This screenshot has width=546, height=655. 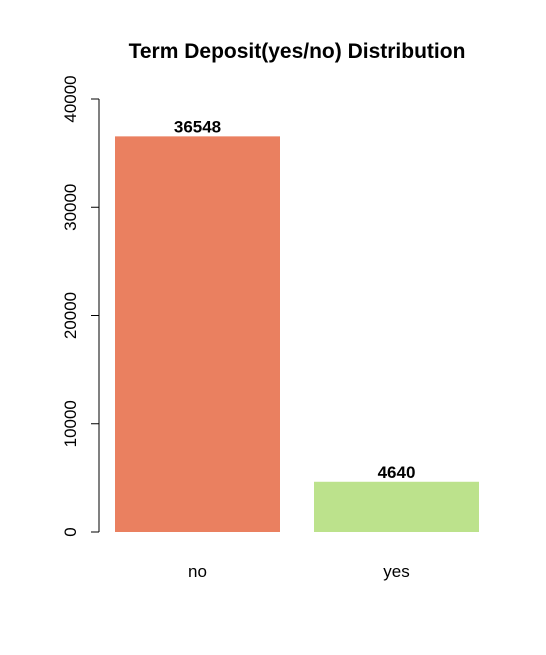 I want to click on data-label-no: 36548, so click(x=197, y=126).